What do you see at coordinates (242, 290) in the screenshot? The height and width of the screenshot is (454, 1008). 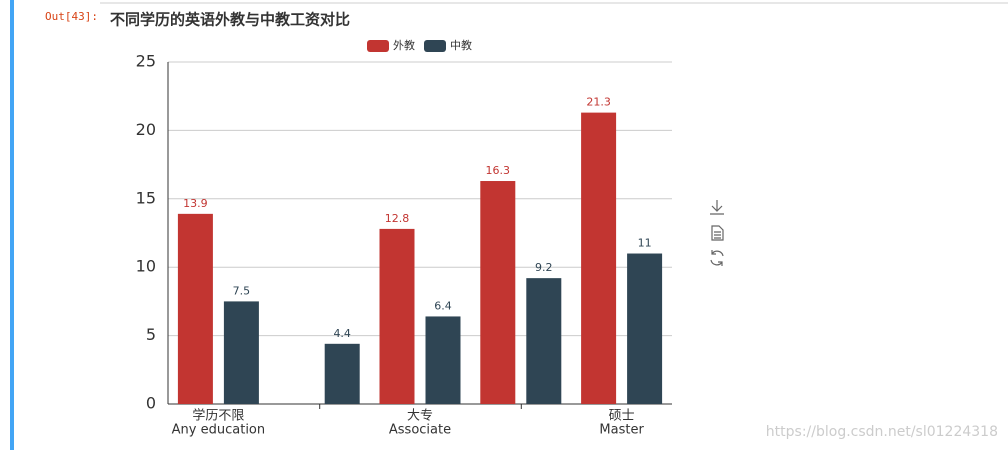 I see `data-label: 7.5` at bounding box center [242, 290].